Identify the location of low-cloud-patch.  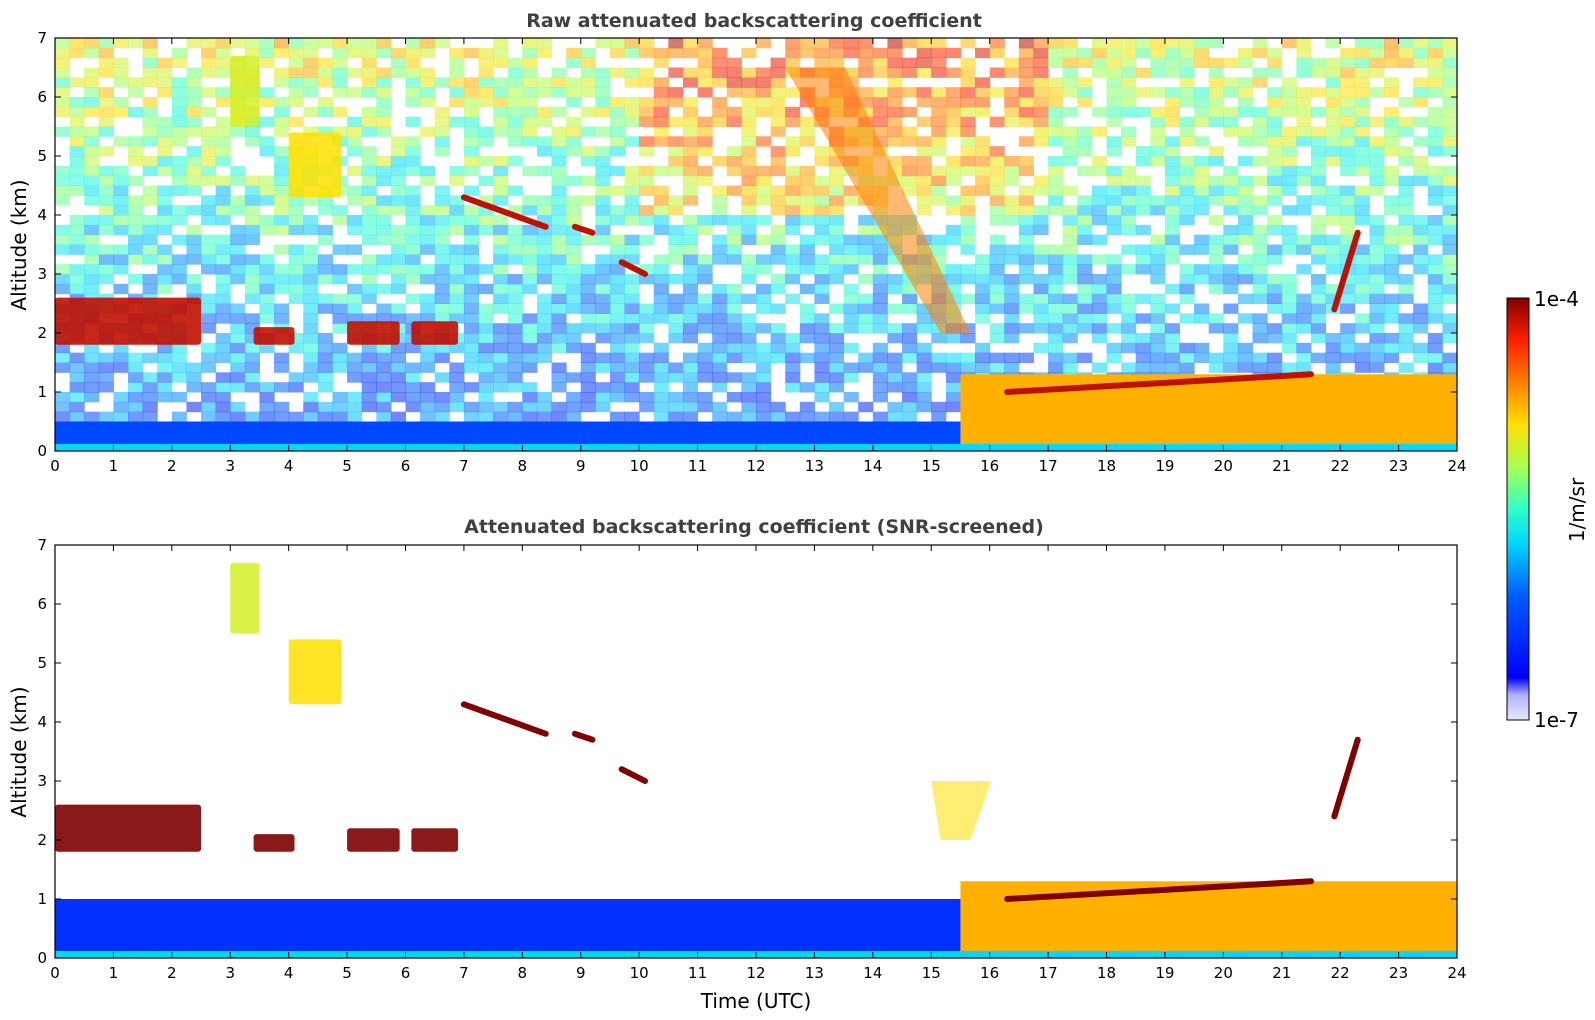
(274, 843).